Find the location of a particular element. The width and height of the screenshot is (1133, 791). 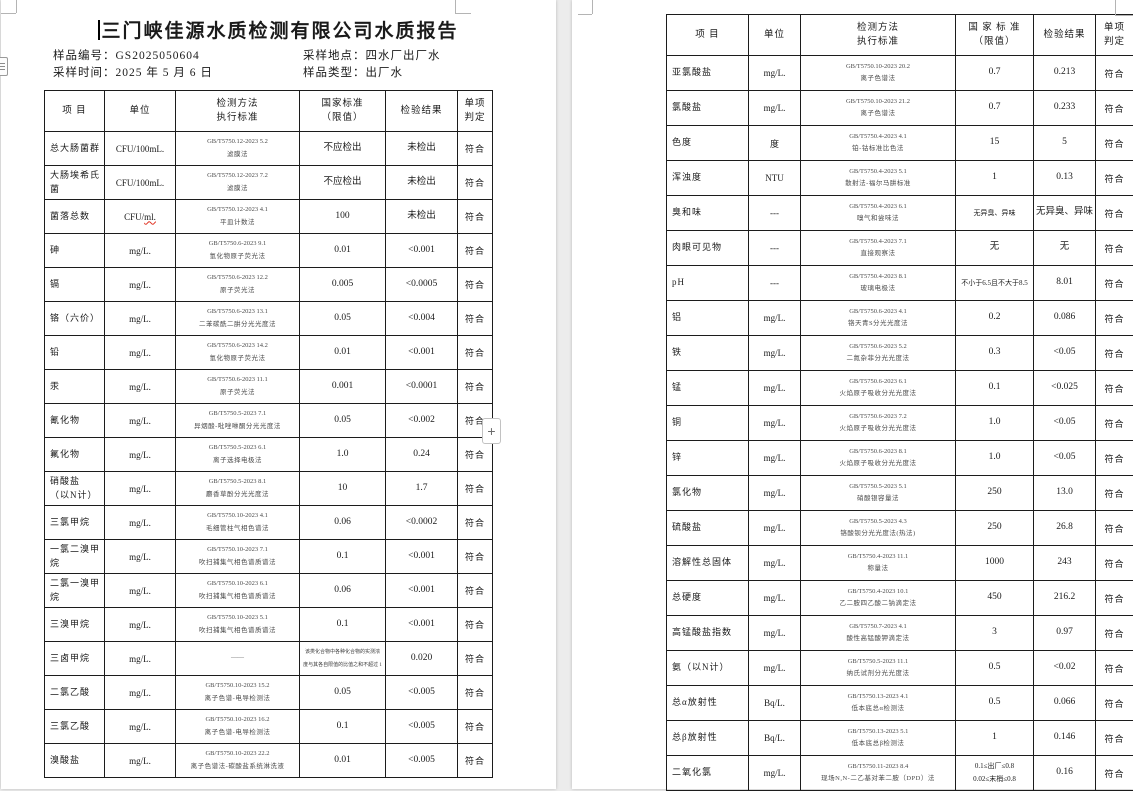

method-cell: GB/T5750.6-2023 11.1 原子荧光法 is located at coordinates (238, 387).